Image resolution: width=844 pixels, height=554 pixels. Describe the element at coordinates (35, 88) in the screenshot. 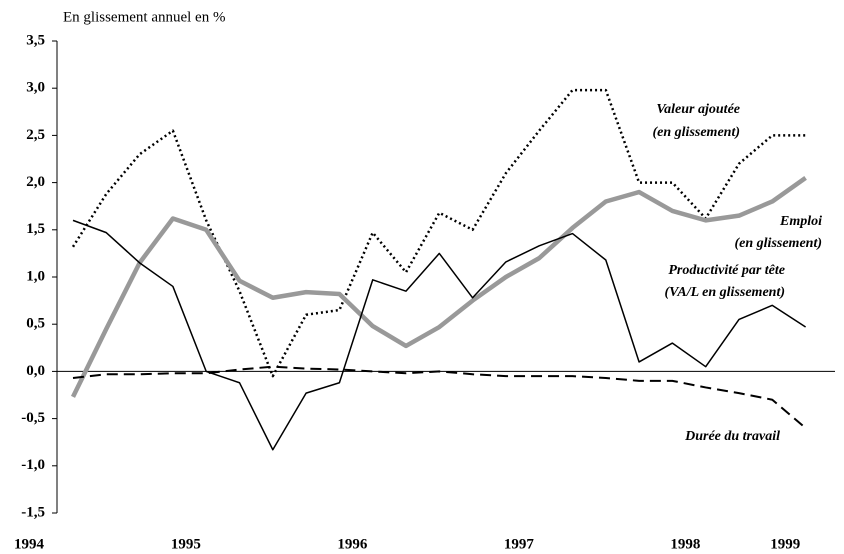

I see `y-tick-label: 3,0` at that location.